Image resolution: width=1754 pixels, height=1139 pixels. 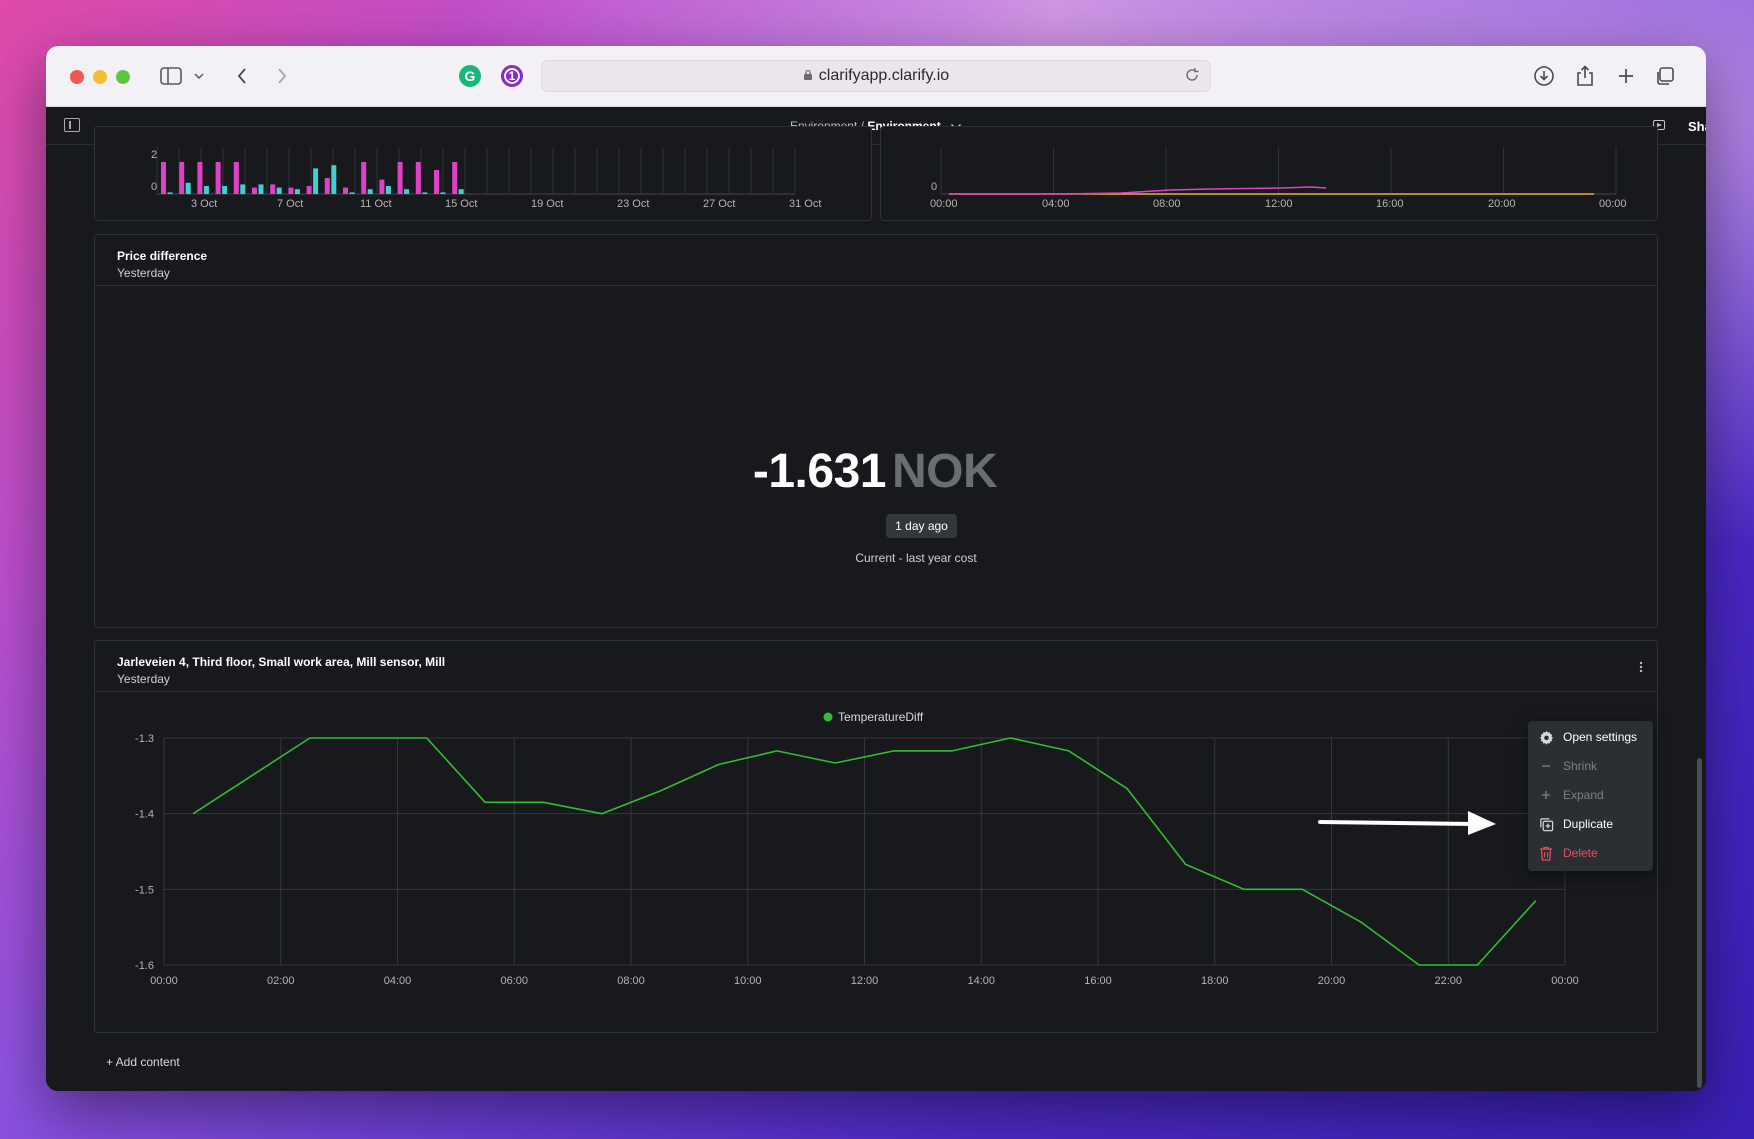 I want to click on x-tick: 16:00, so click(x=1390, y=204).